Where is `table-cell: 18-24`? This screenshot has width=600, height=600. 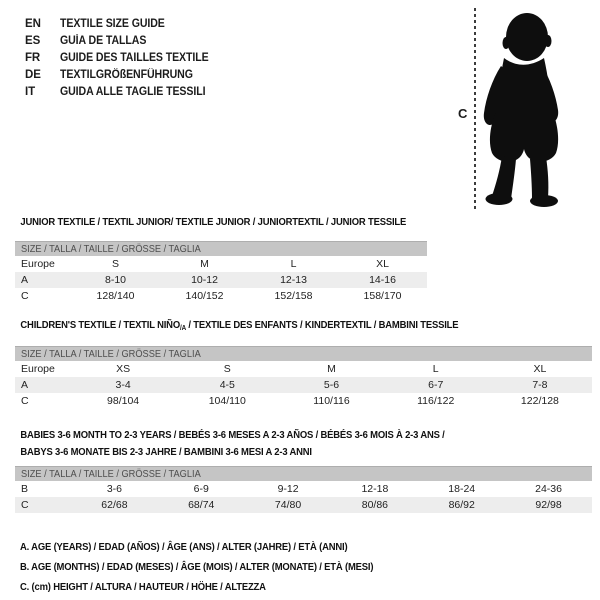
table-cell: 18-24 is located at coordinates (462, 489).